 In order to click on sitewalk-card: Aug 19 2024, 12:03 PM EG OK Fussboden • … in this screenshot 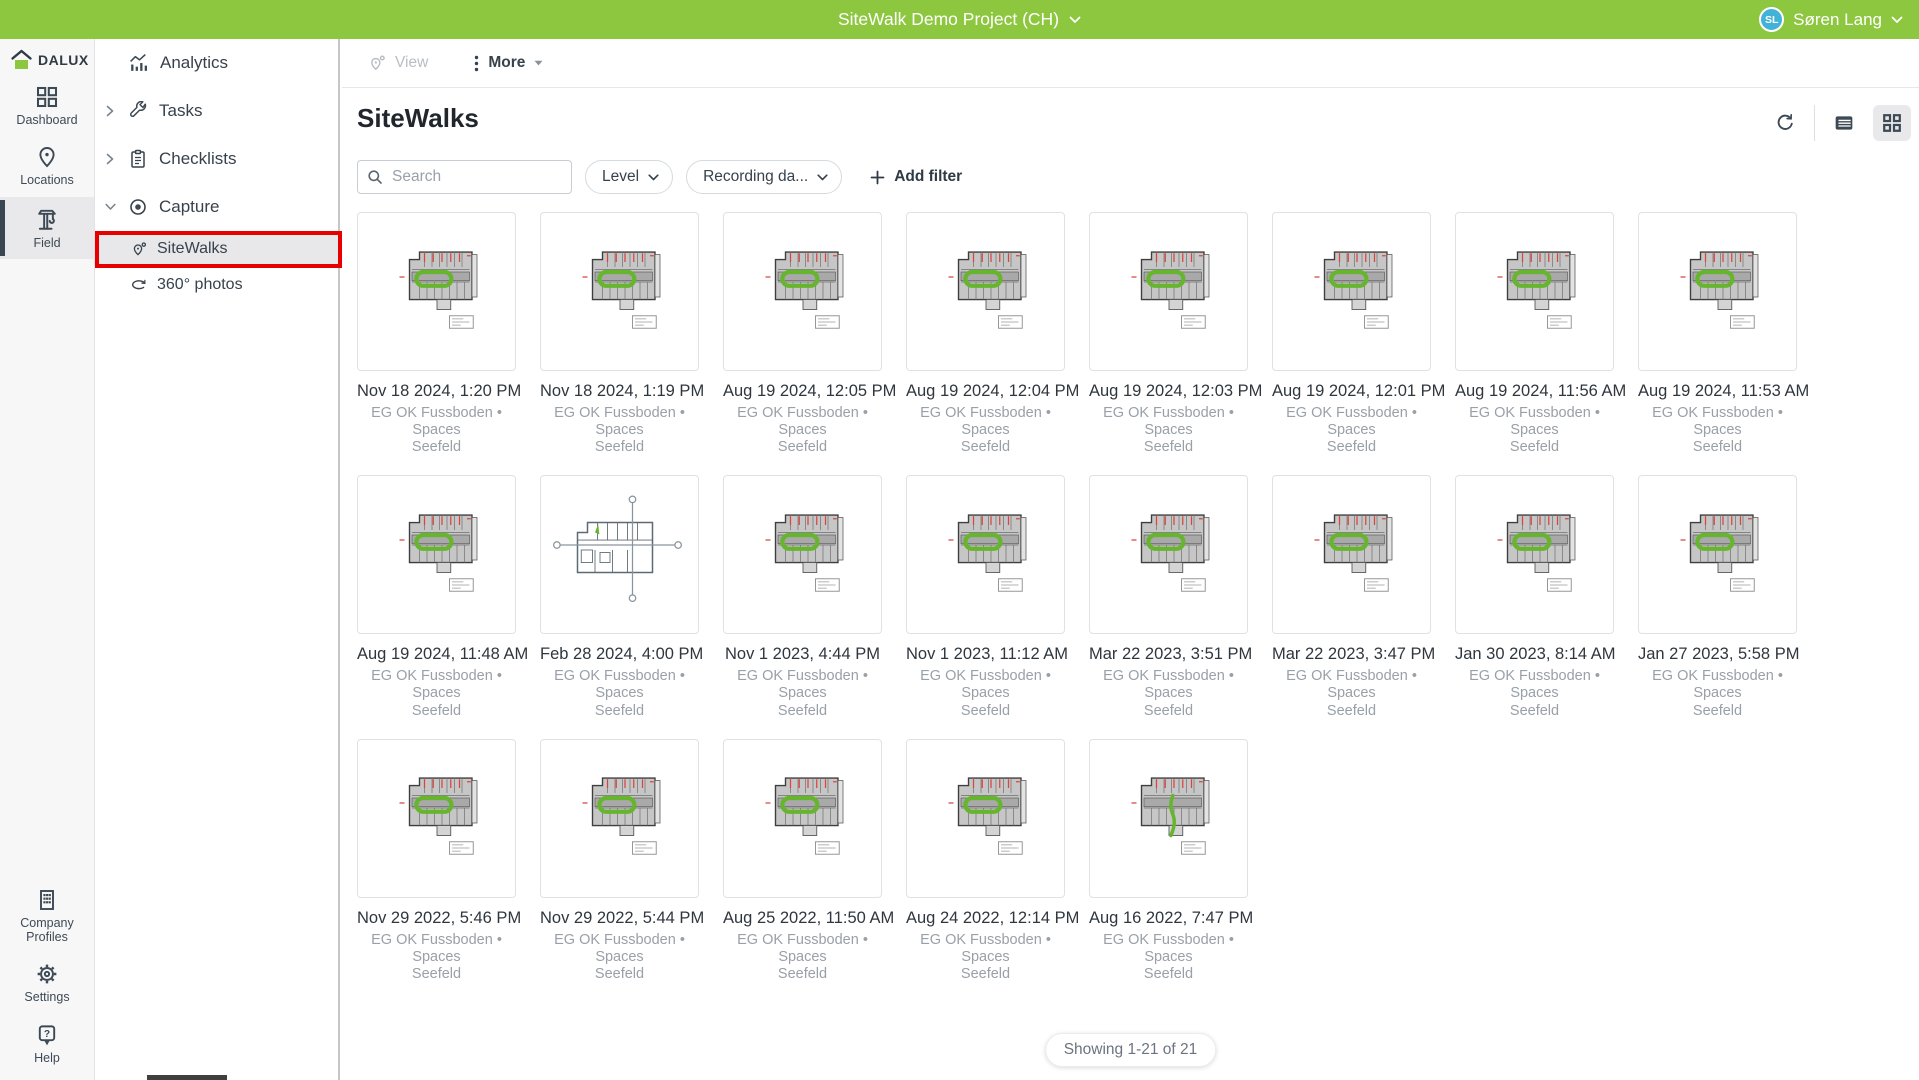, I will do `click(1176, 334)`.